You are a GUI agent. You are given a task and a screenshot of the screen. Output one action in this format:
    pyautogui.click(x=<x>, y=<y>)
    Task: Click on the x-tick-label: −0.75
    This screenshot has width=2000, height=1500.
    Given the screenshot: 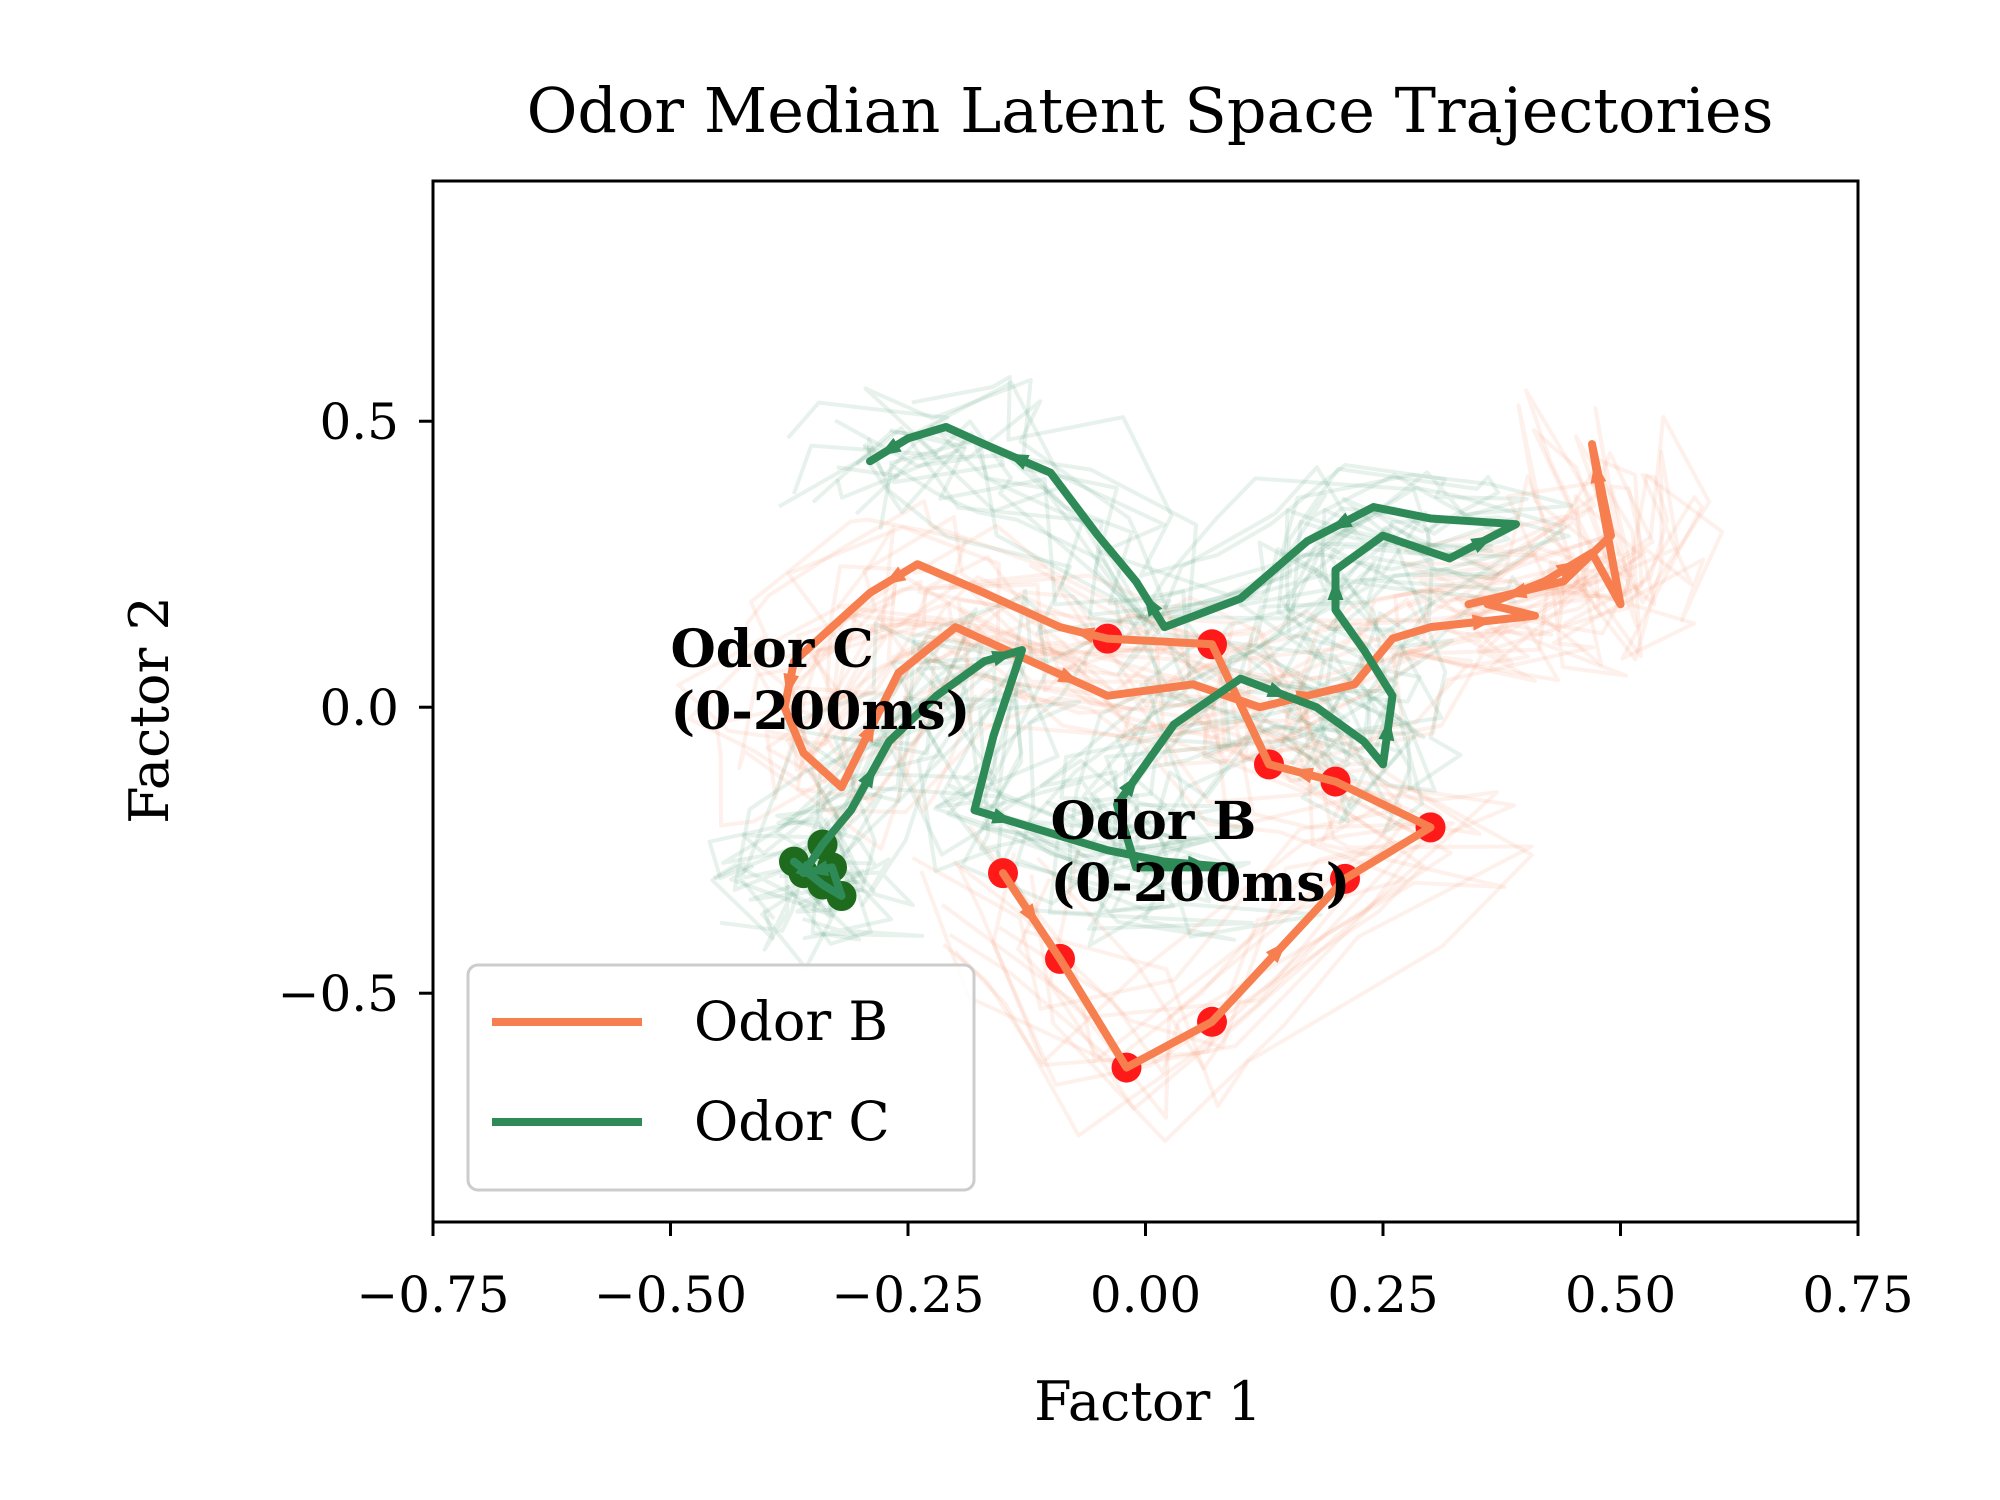 What is the action you would take?
    pyautogui.click(x=432, y=1295)
    